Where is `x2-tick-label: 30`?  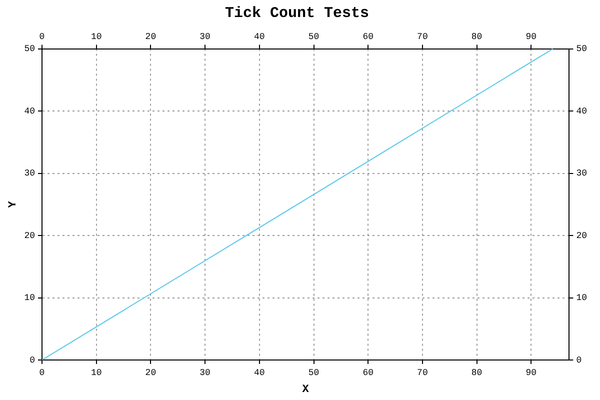
x2-tick-label: 30 is located at coordinates (205, 373).